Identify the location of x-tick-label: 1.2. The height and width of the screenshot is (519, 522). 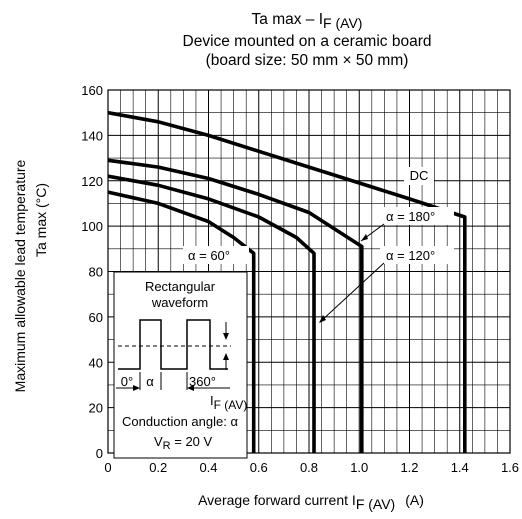
(409, 467).